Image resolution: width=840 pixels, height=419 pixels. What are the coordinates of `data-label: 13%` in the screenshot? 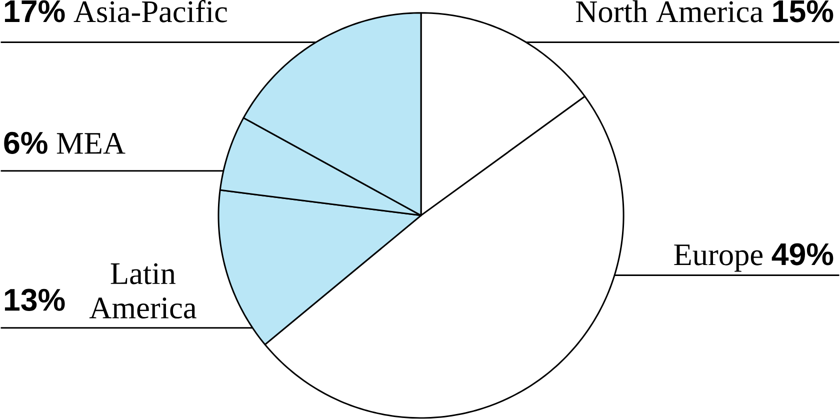 It's located at (34, 300).